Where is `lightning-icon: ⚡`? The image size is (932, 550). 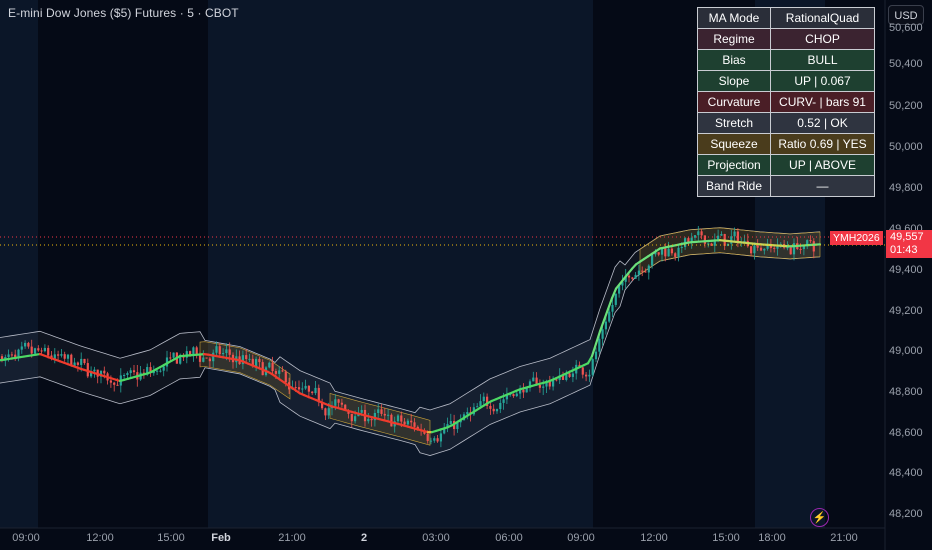
lightning-icon: ⚡ is located at coordinates (819, 517).